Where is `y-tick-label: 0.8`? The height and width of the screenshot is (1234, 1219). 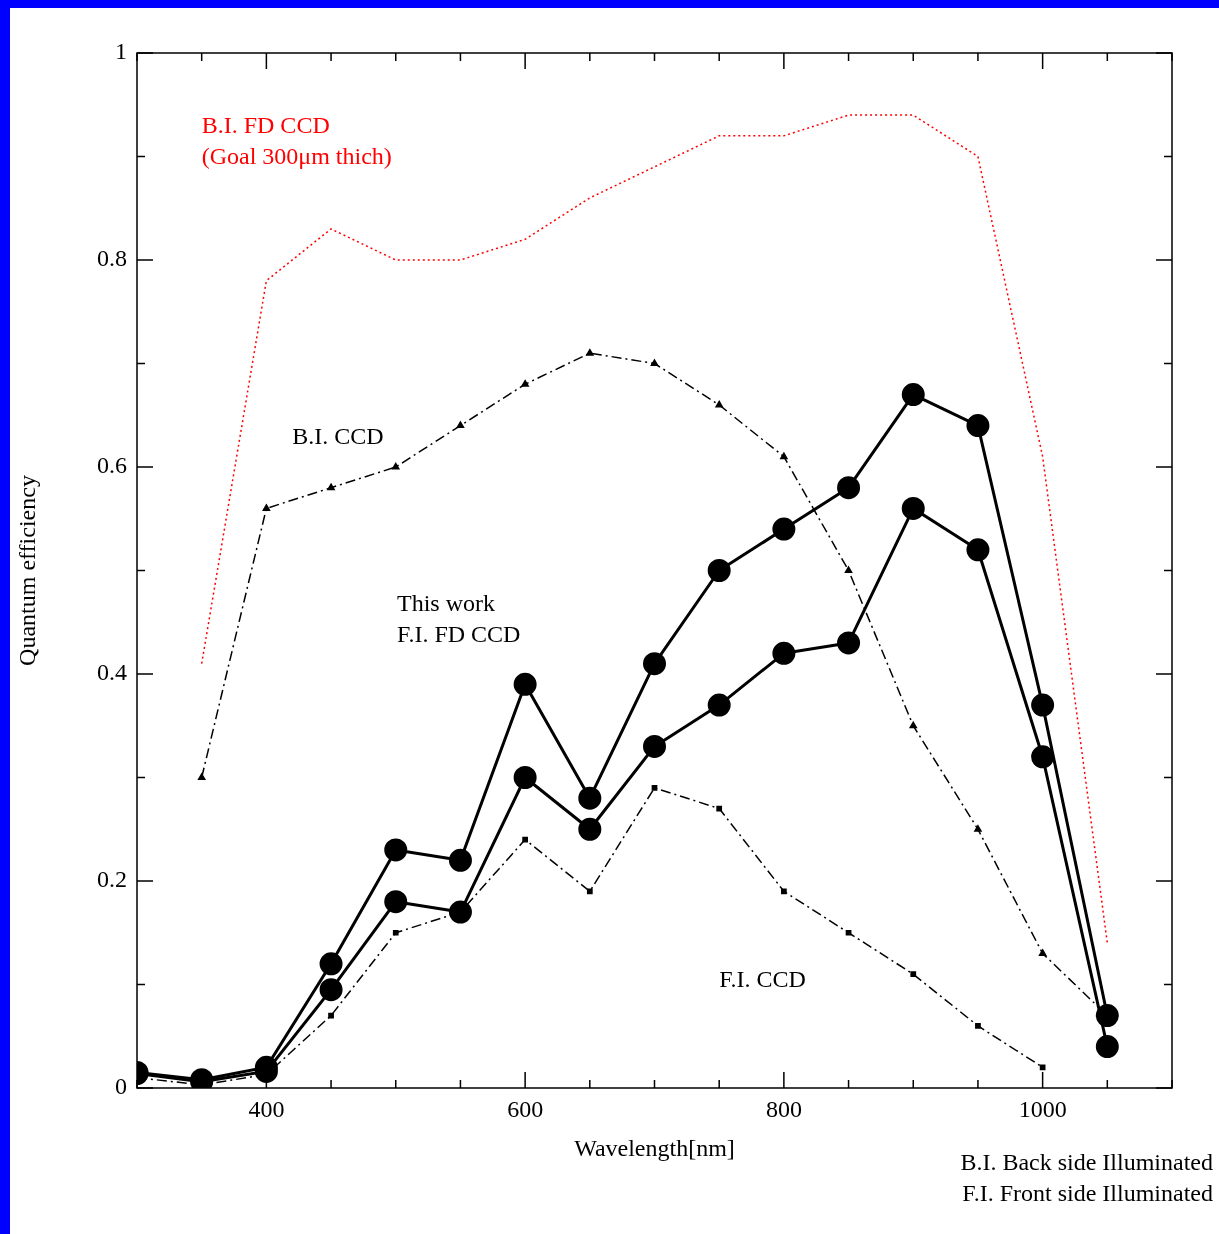 y-tick-label: 0.8 is located at coordinates (112, 258).